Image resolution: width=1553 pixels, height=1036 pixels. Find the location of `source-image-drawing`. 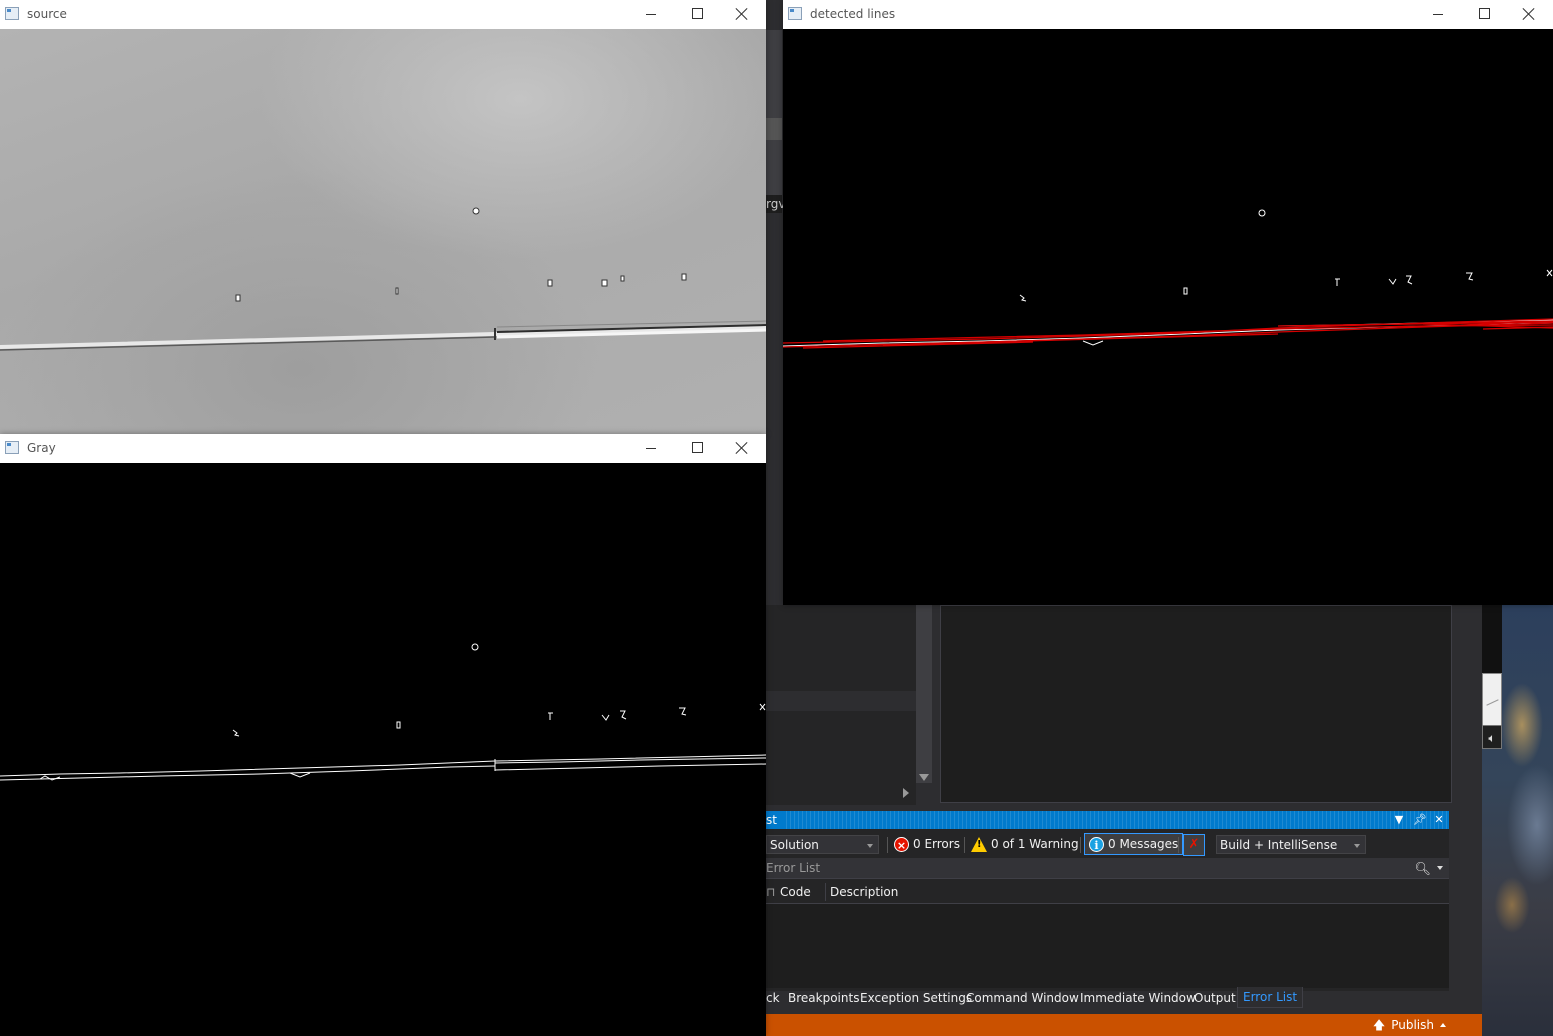

source-image-drawing is located at coordinates (383, 279).